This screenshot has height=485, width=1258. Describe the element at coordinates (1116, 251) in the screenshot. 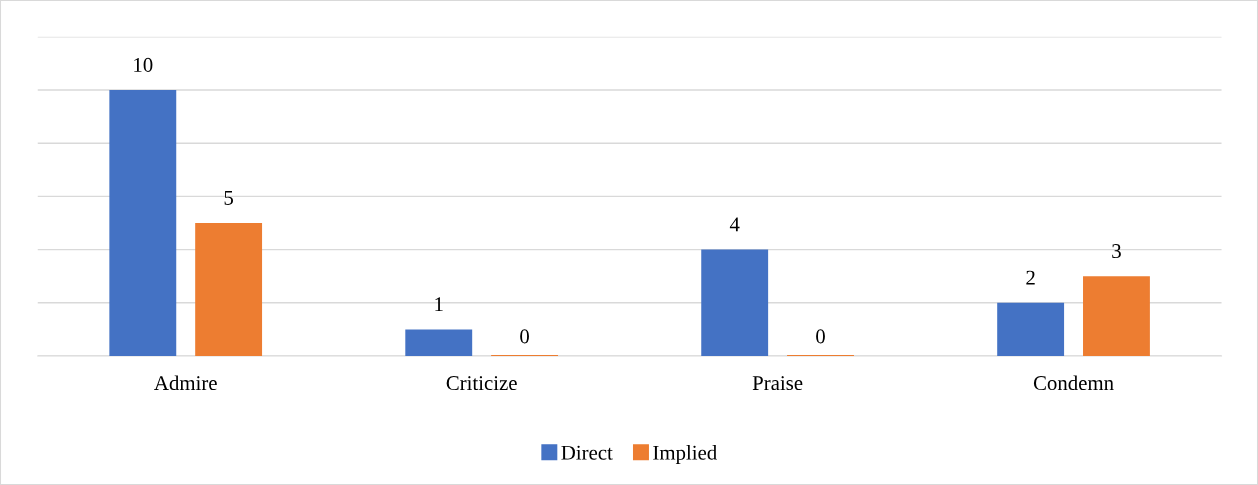

I see `data-label: 3` at that location.